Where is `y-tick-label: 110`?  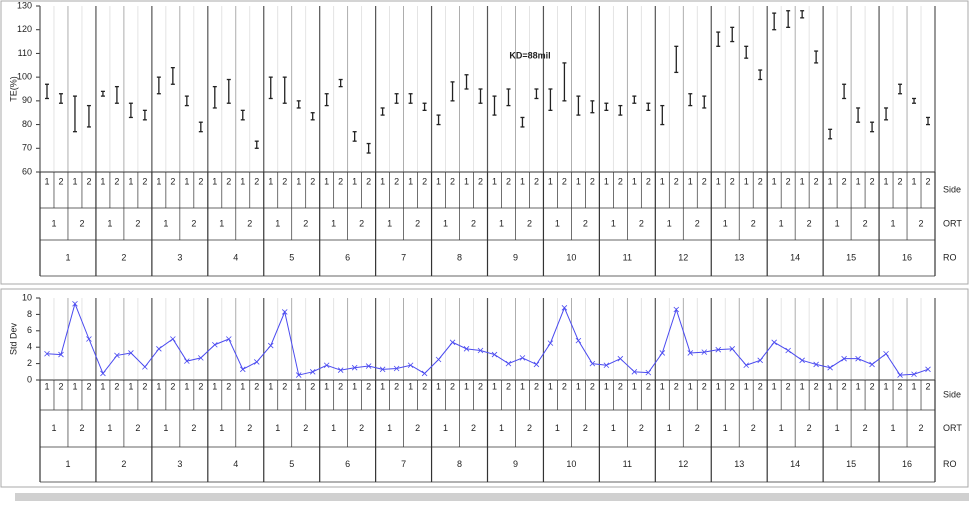
y-tick-label: 110 is located at coordinates (25, 53).